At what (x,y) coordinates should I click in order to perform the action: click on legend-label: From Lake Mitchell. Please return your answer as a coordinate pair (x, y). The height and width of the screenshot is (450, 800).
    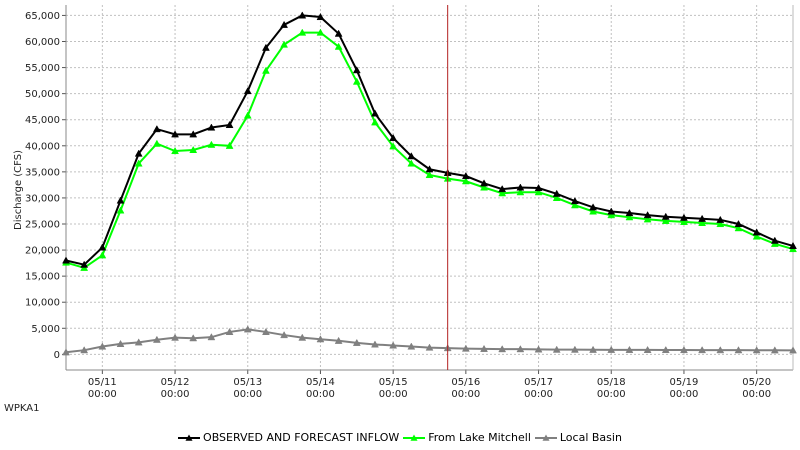
    Looking at the image, I should click on (479, 437).